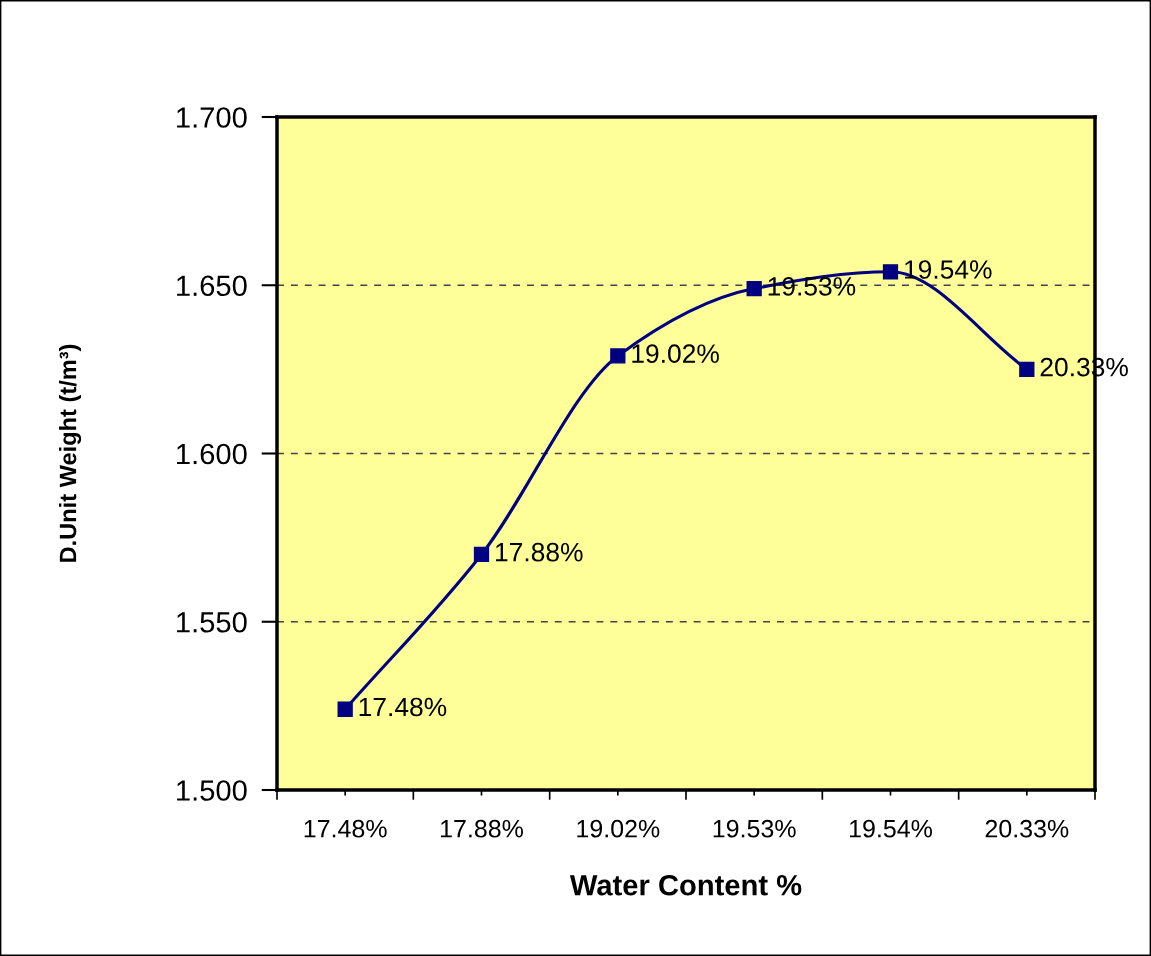 This screenshot has width=1151, height=956. Describe the element at coordinates (948, 269) in the screenshot. I see `annotation: 19.54%` at that location.